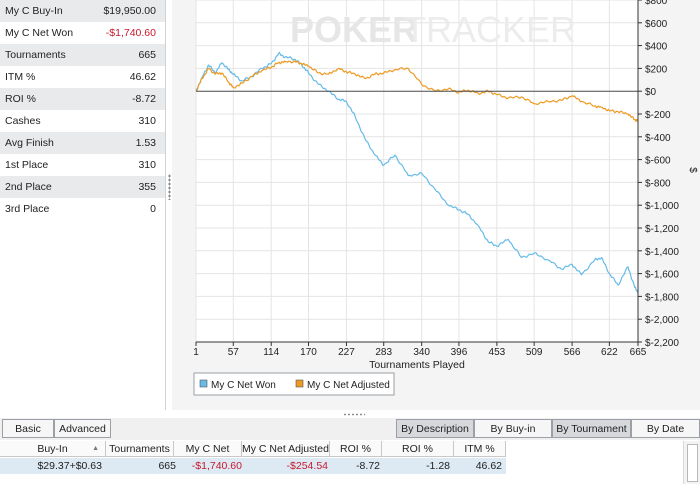  I want to click on stat-label: 2nd Place, so click(28, 187).